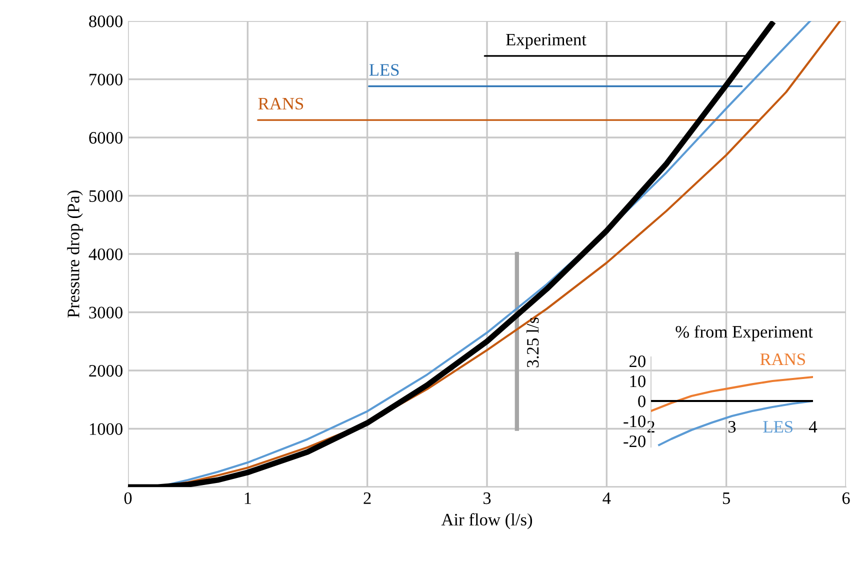 The image size is (858, 568). What do you see at coordinates (638, 361) in the screenshot?
I see `y-tick-label: 20` at bounding box center [638, 361].